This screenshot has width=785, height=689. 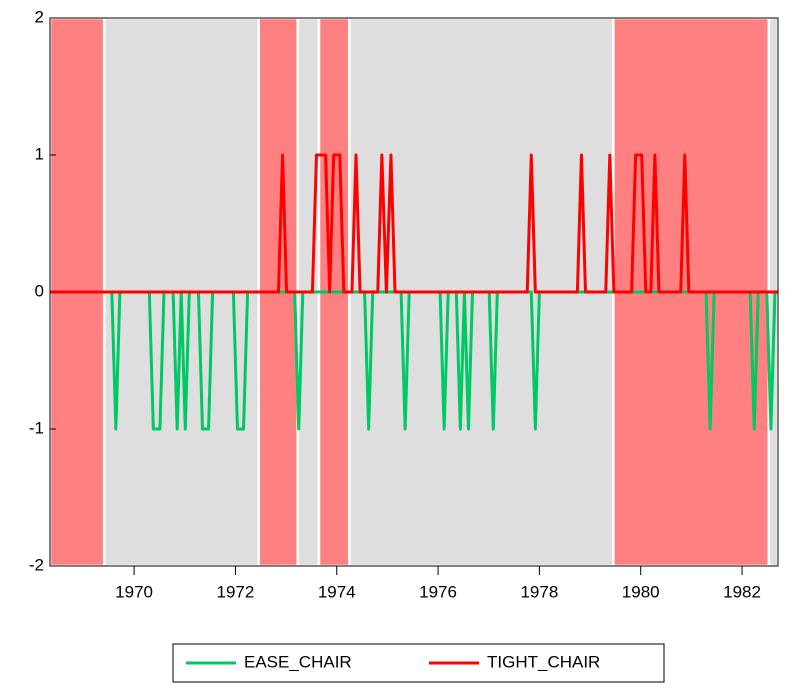 I want to click on legend-box, so click(x=418, y=663).